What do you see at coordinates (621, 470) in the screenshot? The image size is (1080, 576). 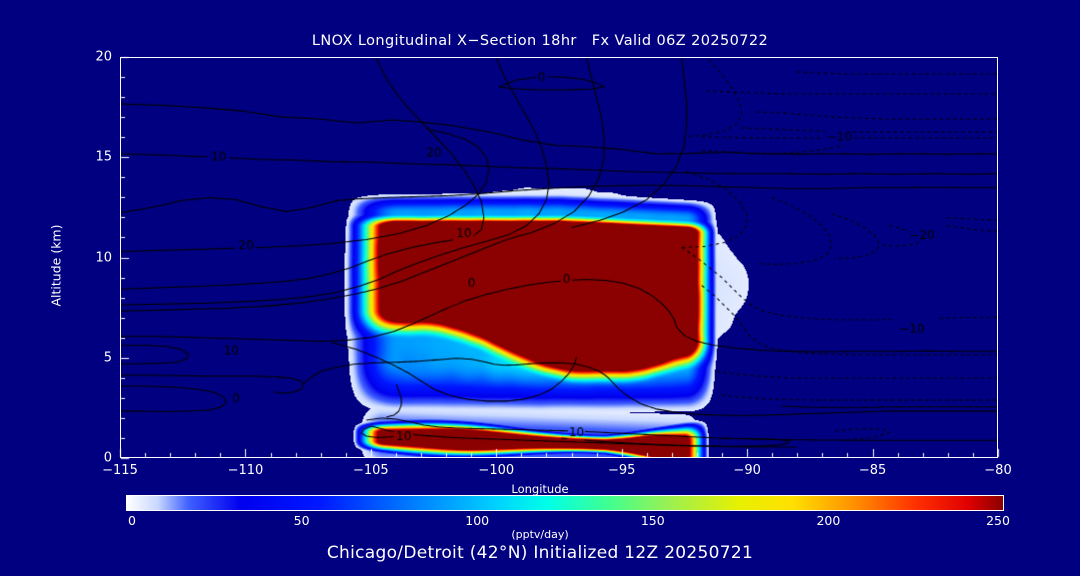 I see `x-tick-label: −95` at bounding box center [621, 470].